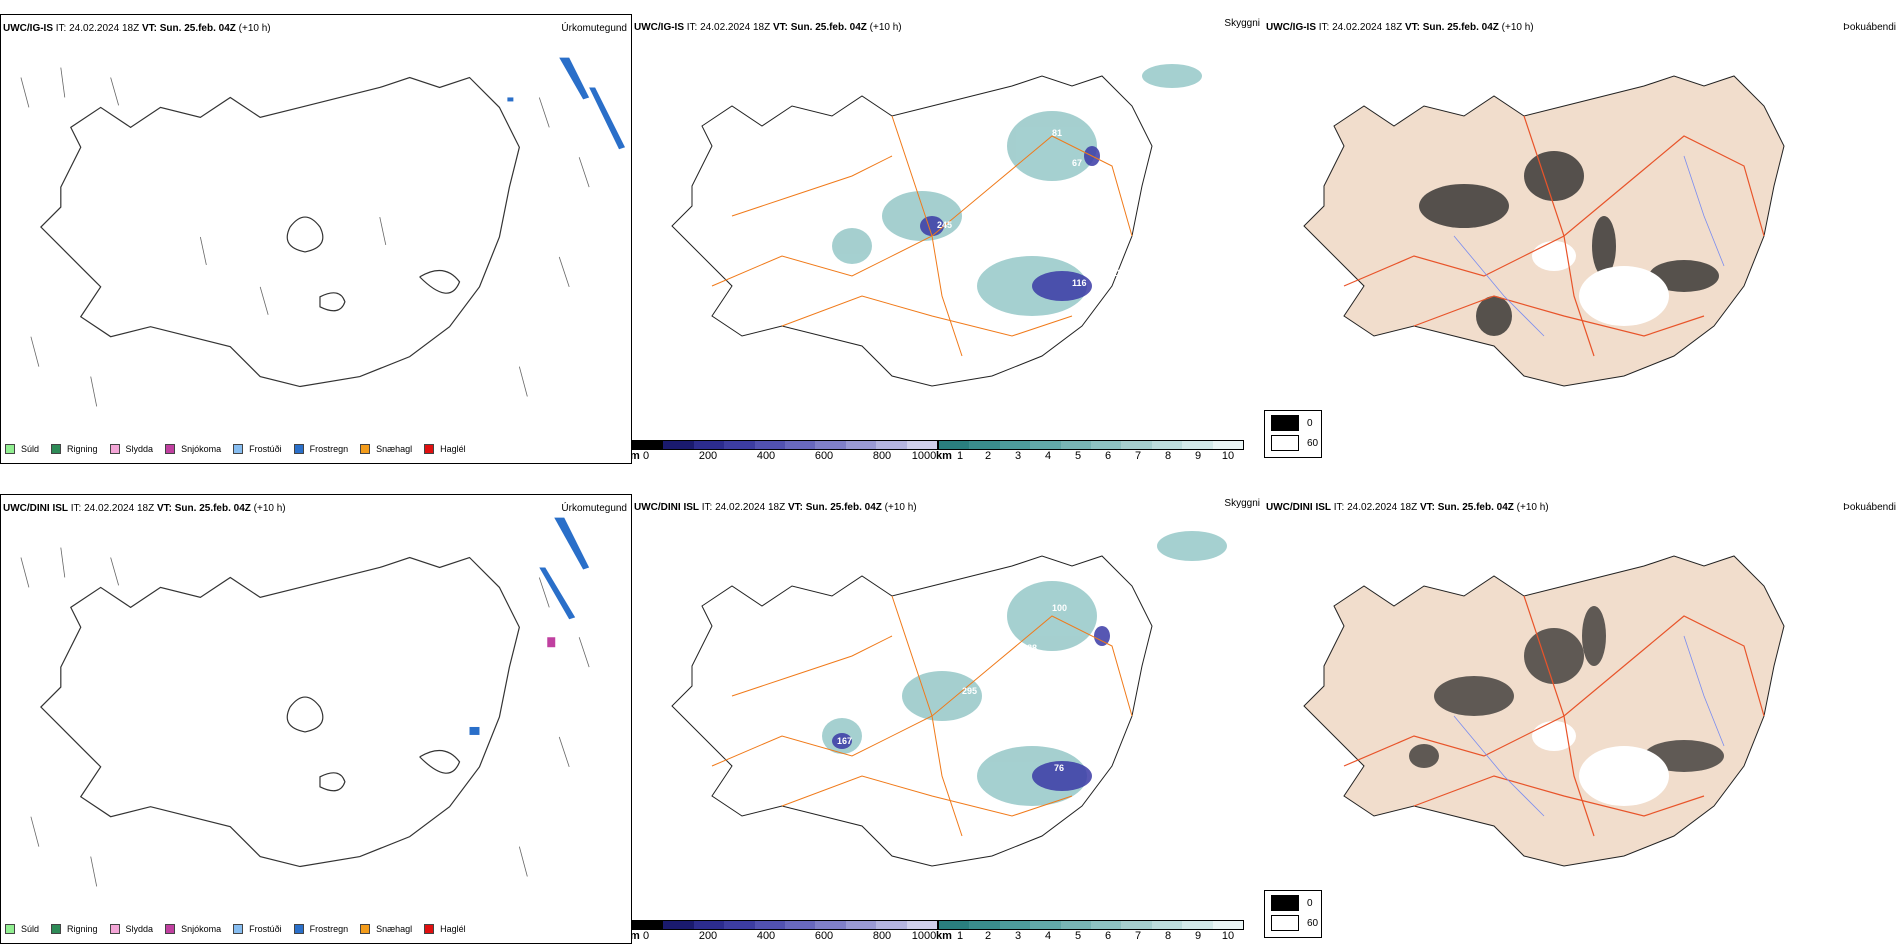 The height and width of the screenshot is (950, 1900). What do you see at coordinates (1119, 273) in the screenshot?
I see `ceiling-label: 127` at bounding box center [1119, 273].